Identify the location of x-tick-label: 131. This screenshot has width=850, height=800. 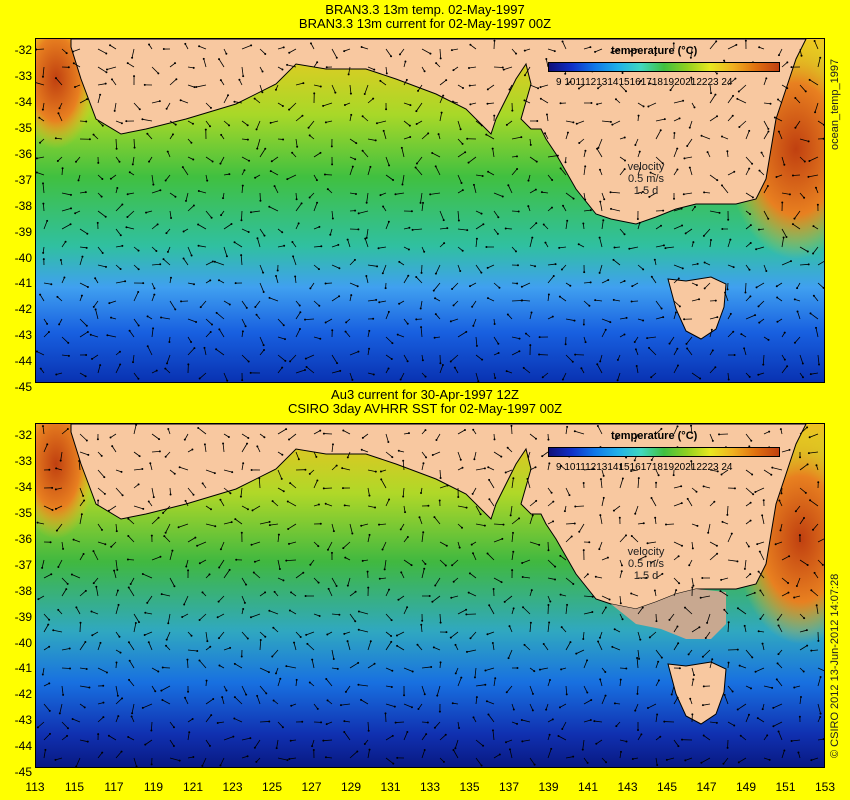
(390, 787).